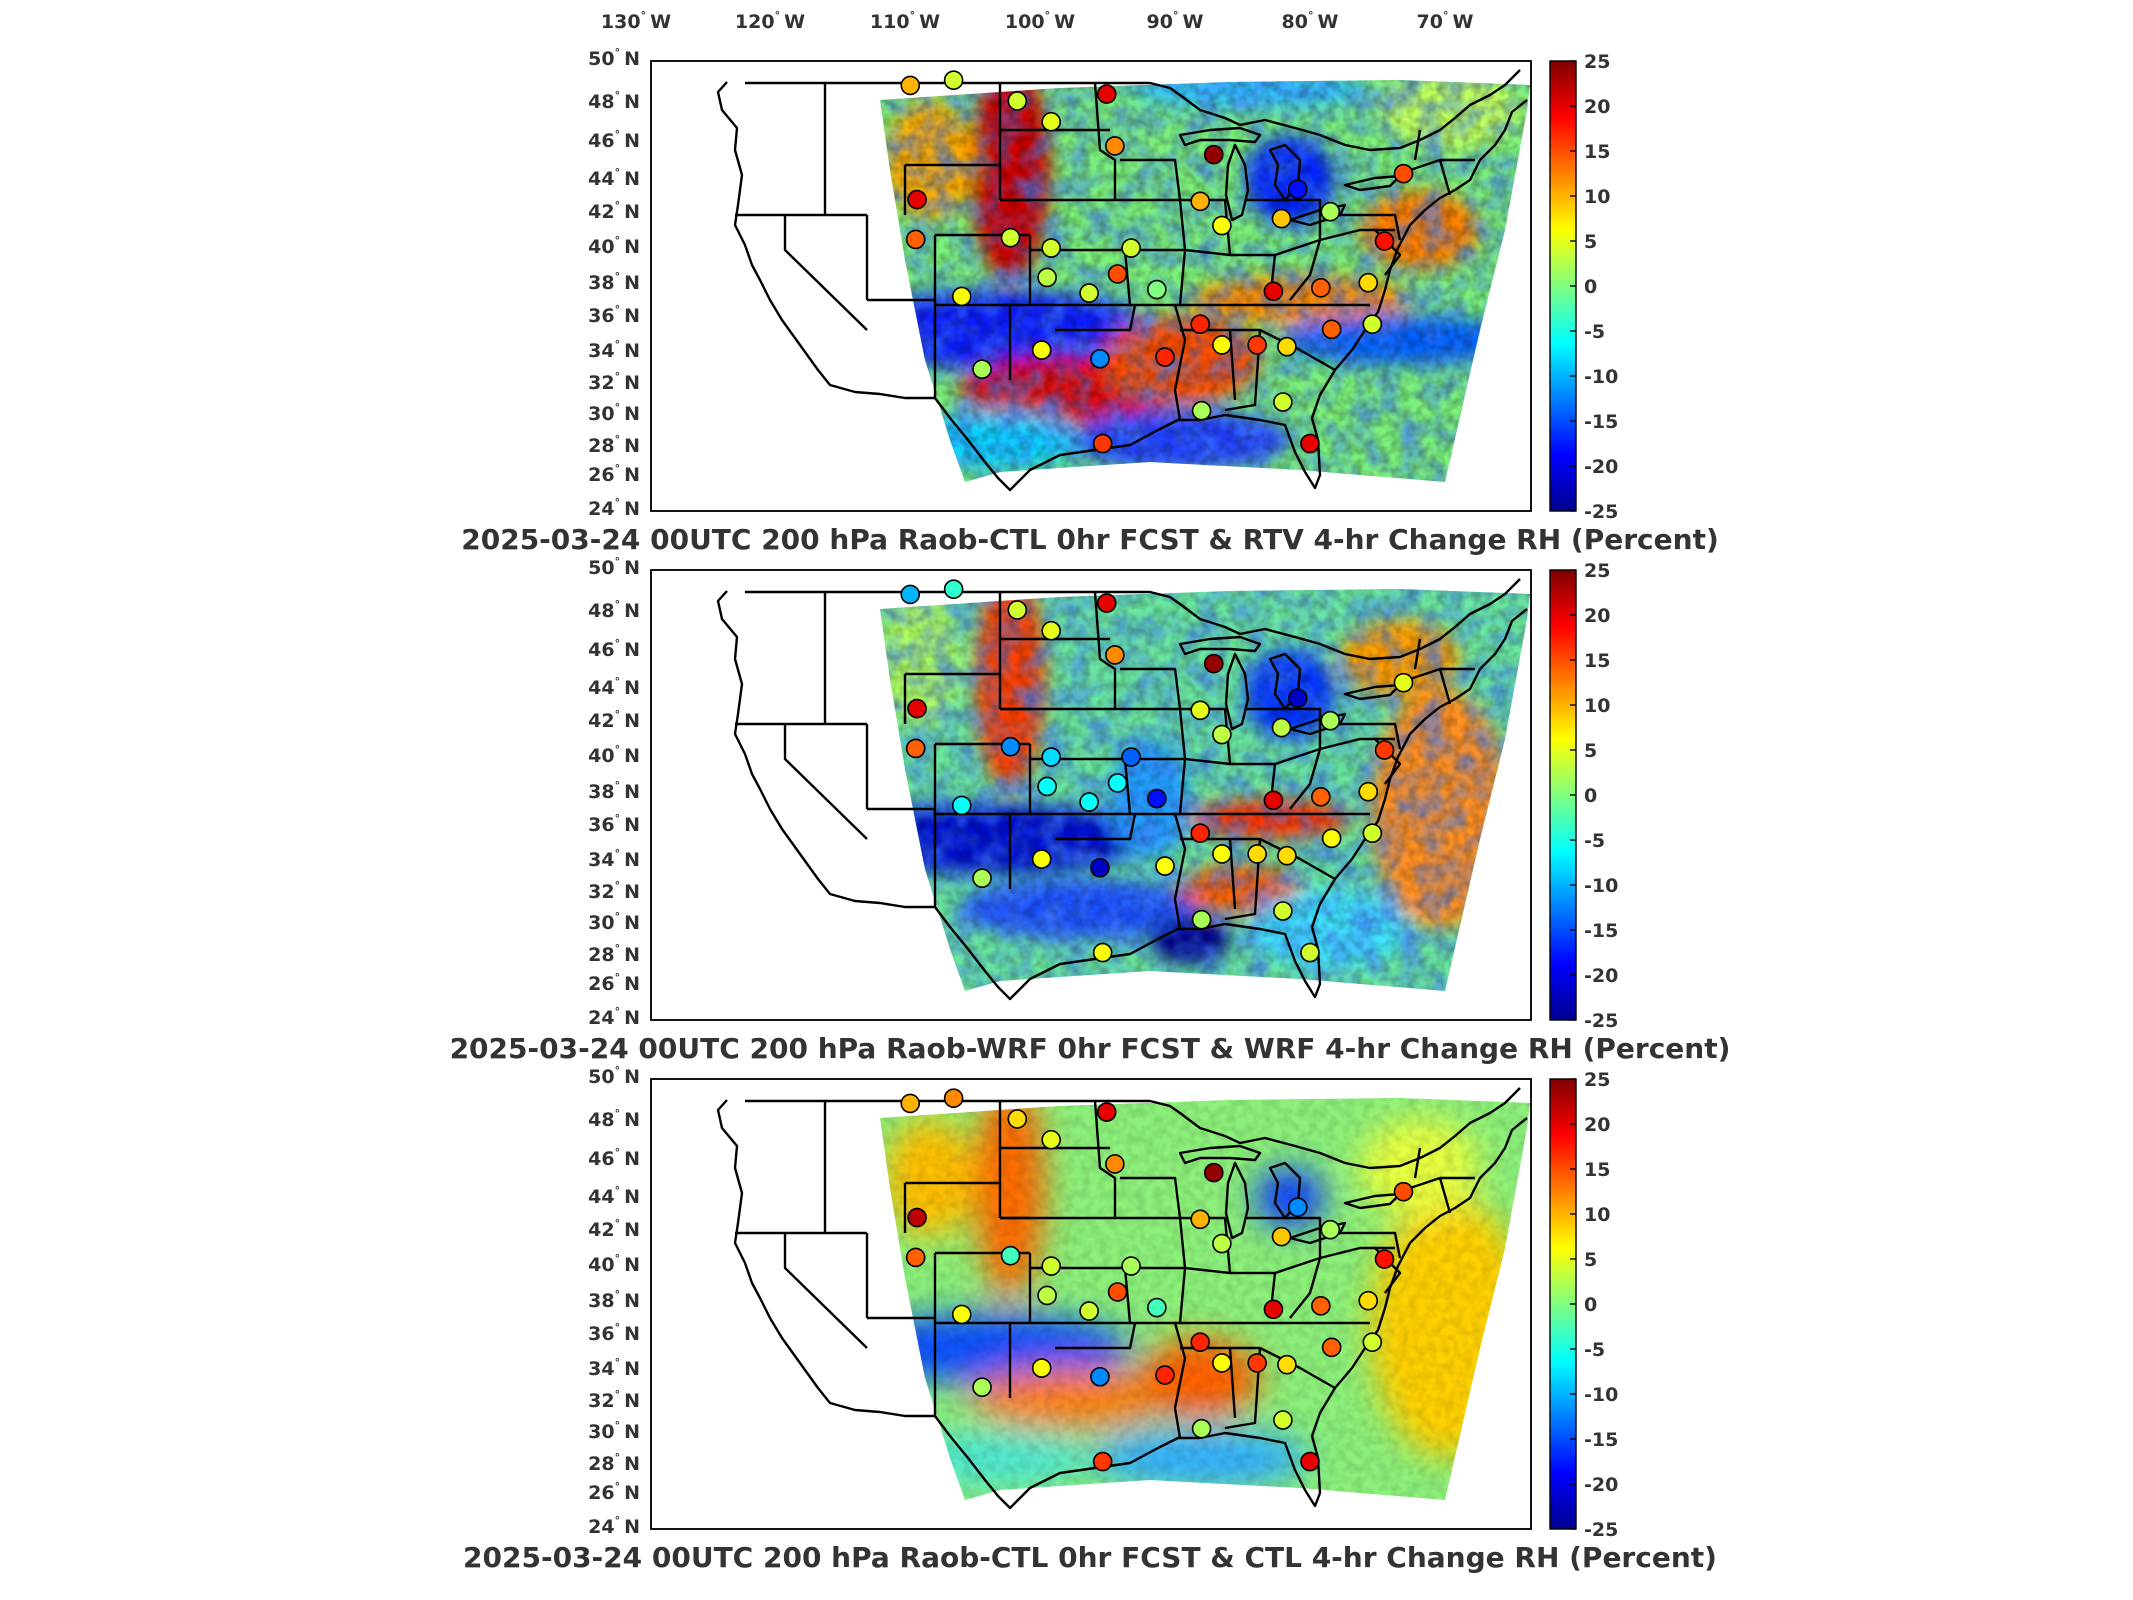 The height and width of the screenshot is (1600, 2133). Describe the element at coordinates (614, 1300) in the screenshot. I see `latitude-tick-label: 38° N` at that location.